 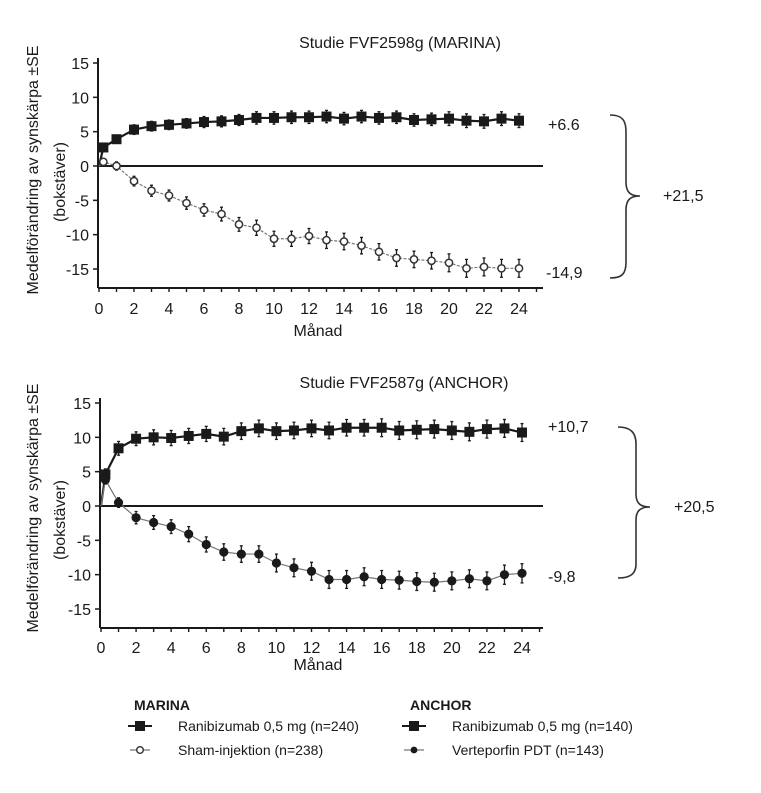 What do you see at coordinates (204, 309) in the screenshot?
I see `x-tick-label: 6` at bounding box center [204, 309].